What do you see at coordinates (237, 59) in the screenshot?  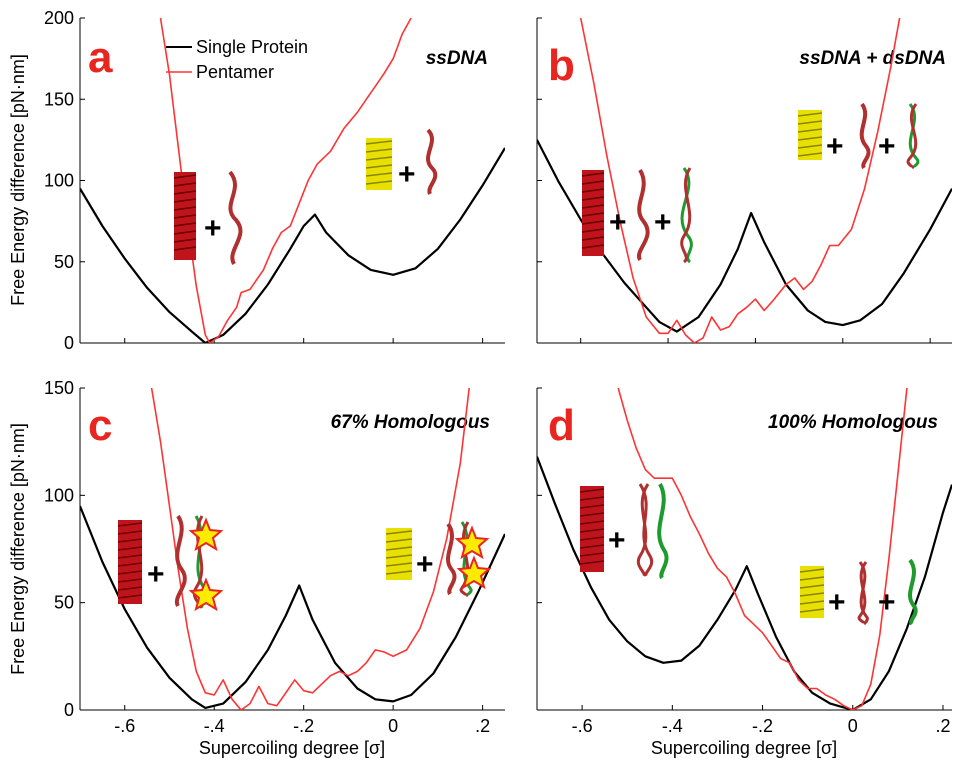 I see `legend: Single Protein Pentamer` at bounding box center [237, 59].